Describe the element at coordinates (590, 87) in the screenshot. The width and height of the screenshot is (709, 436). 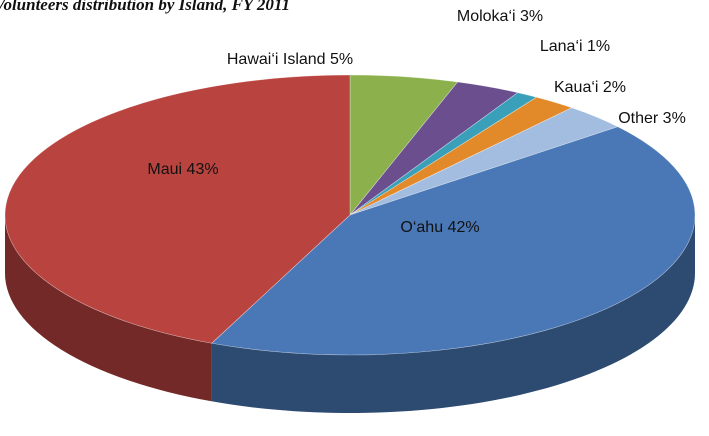
I see `slice-label: Kaua‘i 2%` at that location.